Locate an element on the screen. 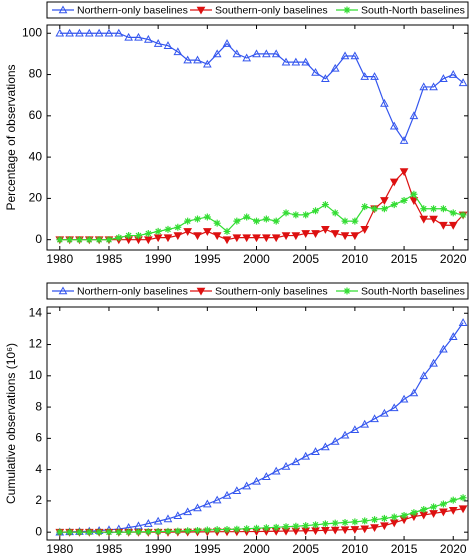 This screenshot has width=474, height=557. x-tick-label: 2000 is located at coordinates (256, 259).